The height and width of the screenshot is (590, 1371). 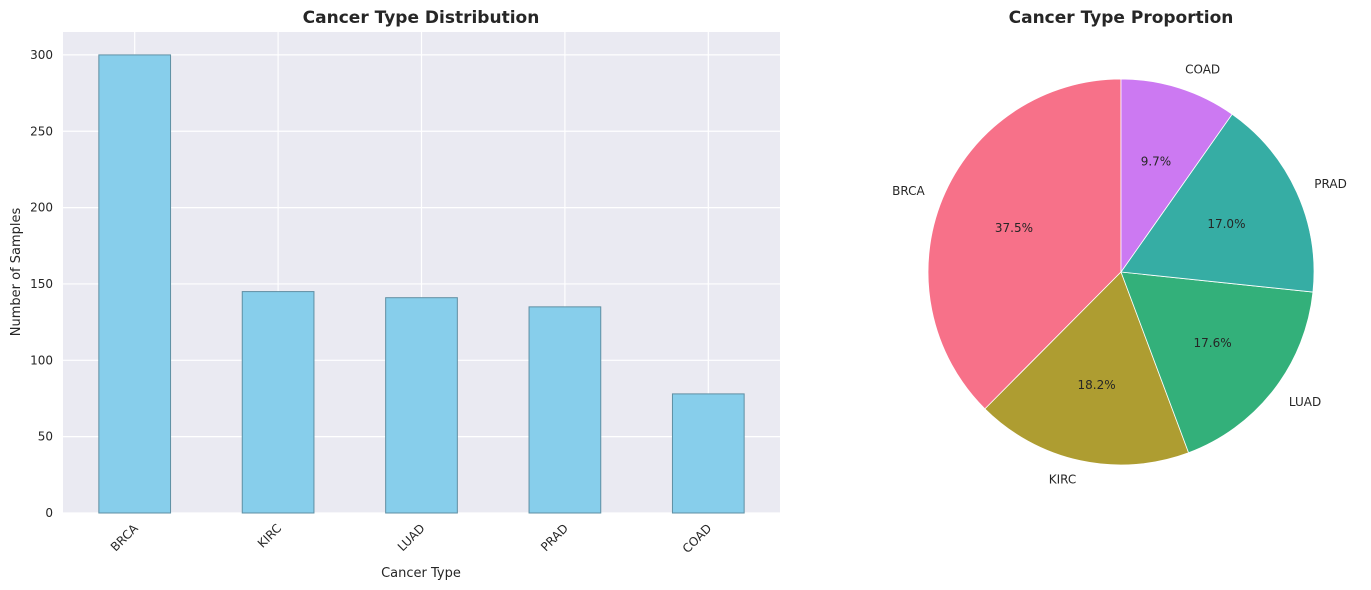 What do you see at coordinates (1156, 162) in the screenshot?
I see `pie-percent-label: 9.7%` at bounding box center [1156, 162].